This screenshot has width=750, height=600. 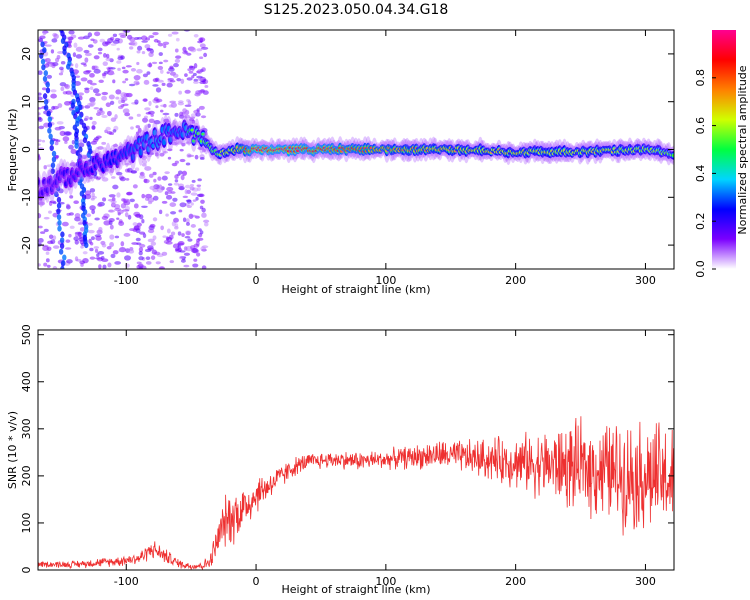 What do you see at coordinates (192, 130) in the screenshot?
I see `spectrogram-ridge-core` at bounding box center [192, 130].